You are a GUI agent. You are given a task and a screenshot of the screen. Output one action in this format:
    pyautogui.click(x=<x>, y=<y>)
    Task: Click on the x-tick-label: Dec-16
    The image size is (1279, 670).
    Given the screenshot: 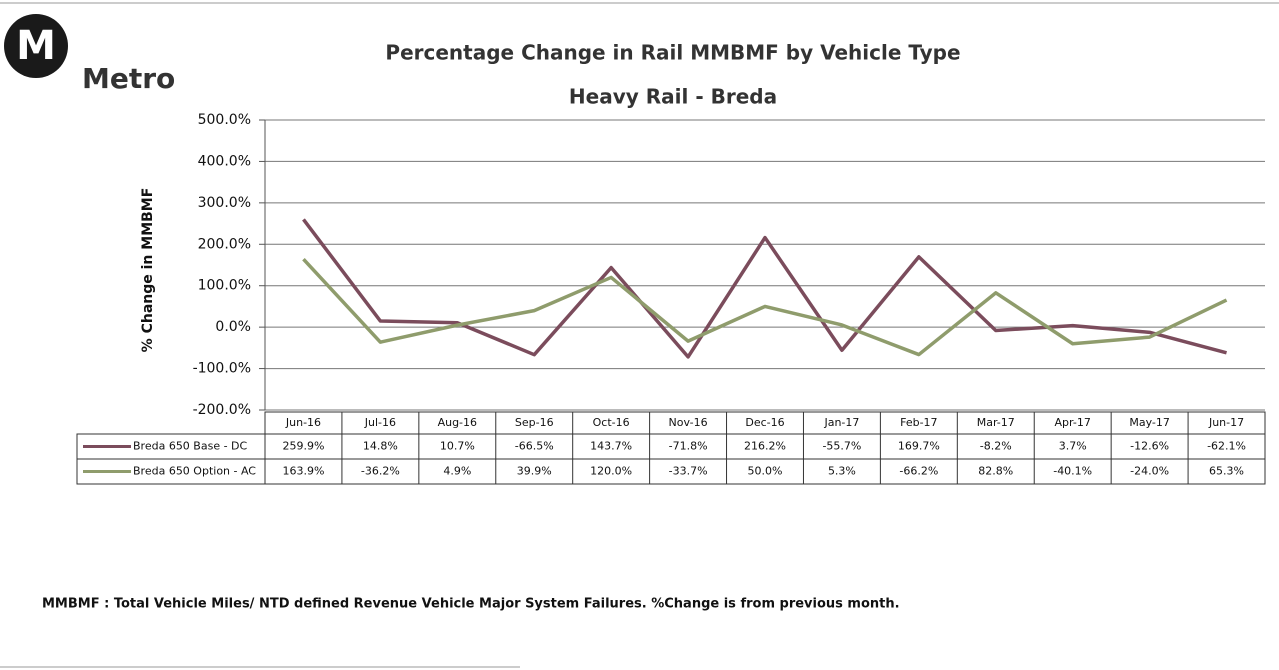 What is the action you would take?
    pyautogui.click(x=764, y=422)
    